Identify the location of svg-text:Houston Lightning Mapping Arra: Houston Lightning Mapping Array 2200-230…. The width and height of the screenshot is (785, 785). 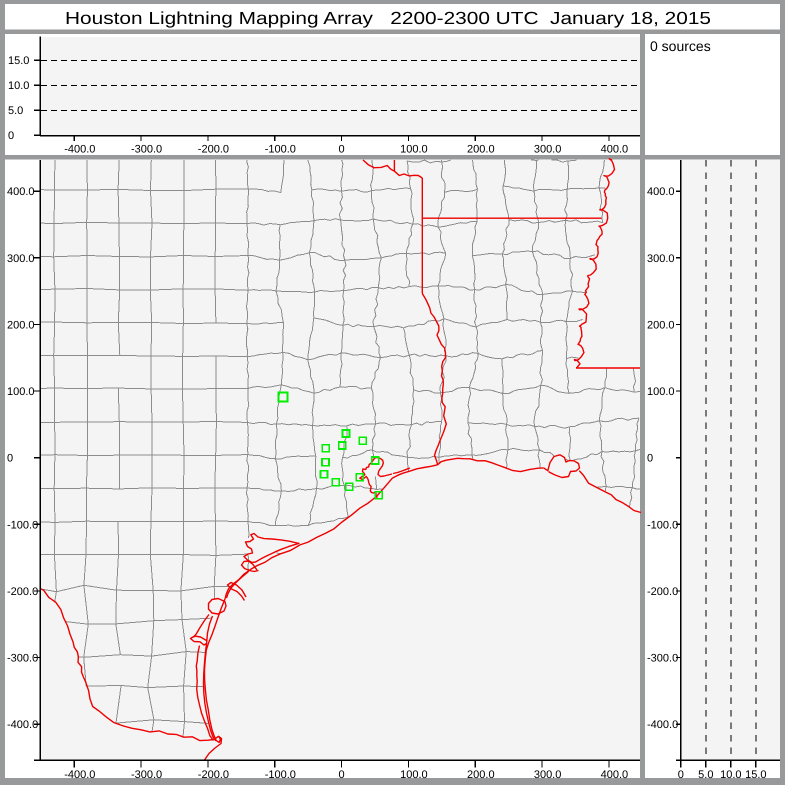
(388, 18).